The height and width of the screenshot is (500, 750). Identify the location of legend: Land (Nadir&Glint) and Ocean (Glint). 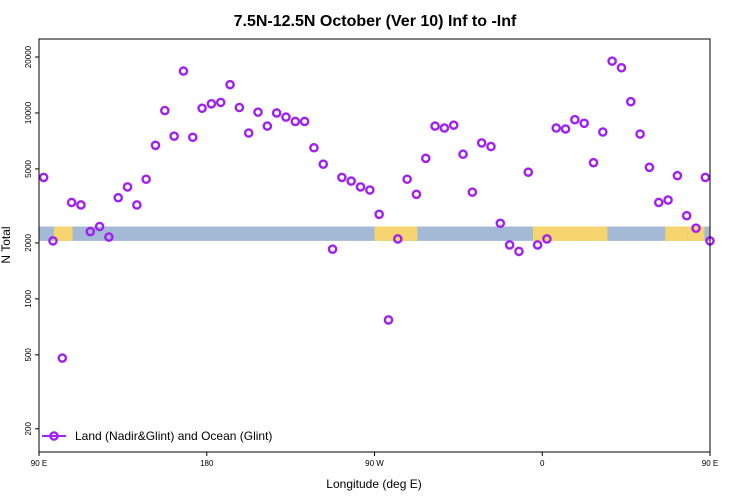
(157, 436).